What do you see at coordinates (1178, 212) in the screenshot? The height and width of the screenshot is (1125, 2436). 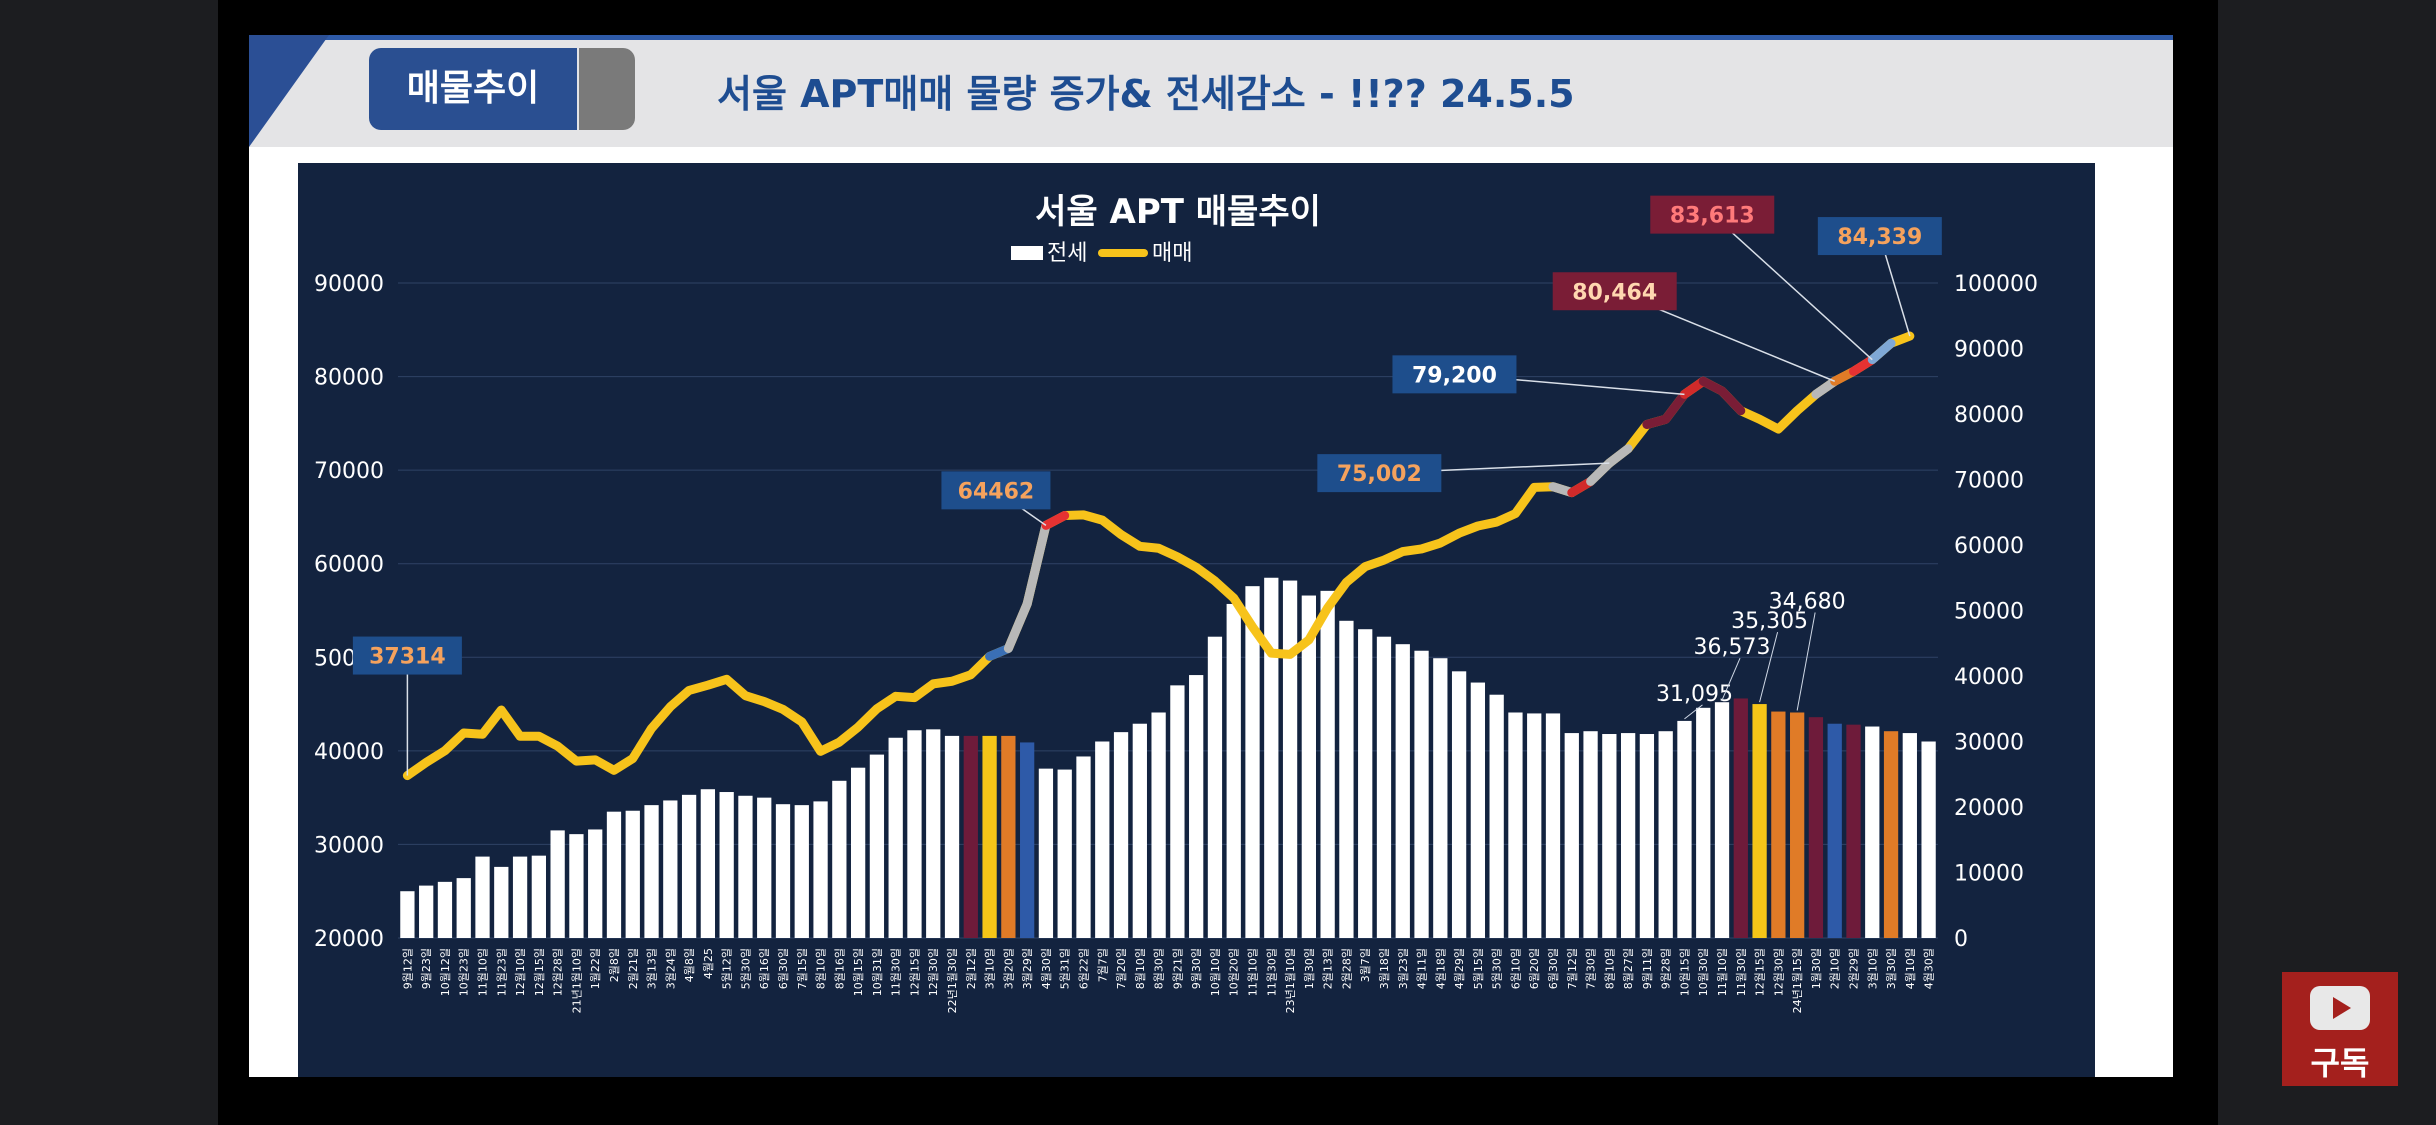 I see `chart-title: 서울 APT 매물추이` at bounding box center [1178, 212].